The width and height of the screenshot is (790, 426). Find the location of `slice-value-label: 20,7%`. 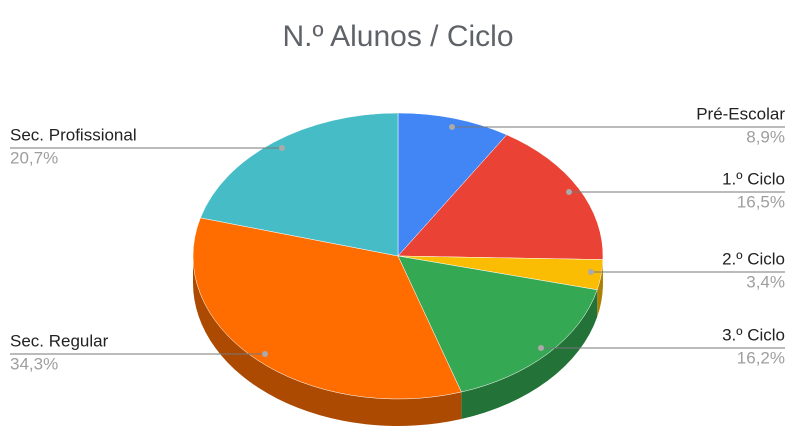

slice-value-label: 20,7% is located at coordinates (34, 157).